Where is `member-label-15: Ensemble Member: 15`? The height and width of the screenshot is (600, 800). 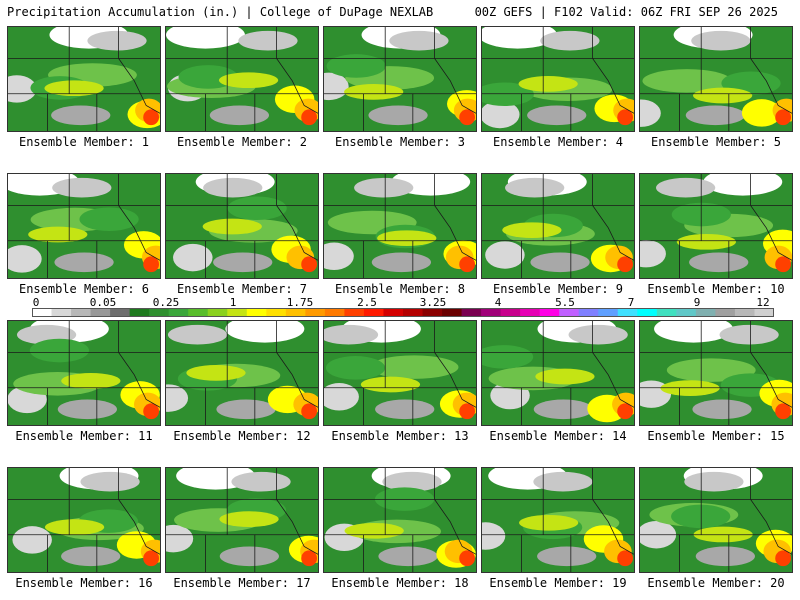 member-label-15: Ensemble Member: 15 is located at coordinates (716, 436).